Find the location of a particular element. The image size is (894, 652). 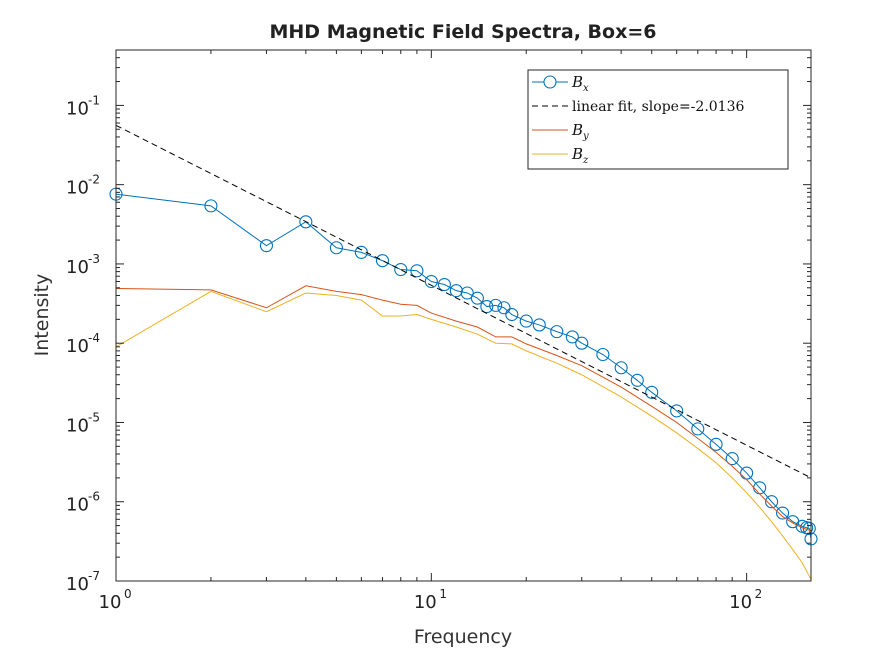

legend-entry: linear fit, slope=-2.0136 is located at coordinates (638, 107).